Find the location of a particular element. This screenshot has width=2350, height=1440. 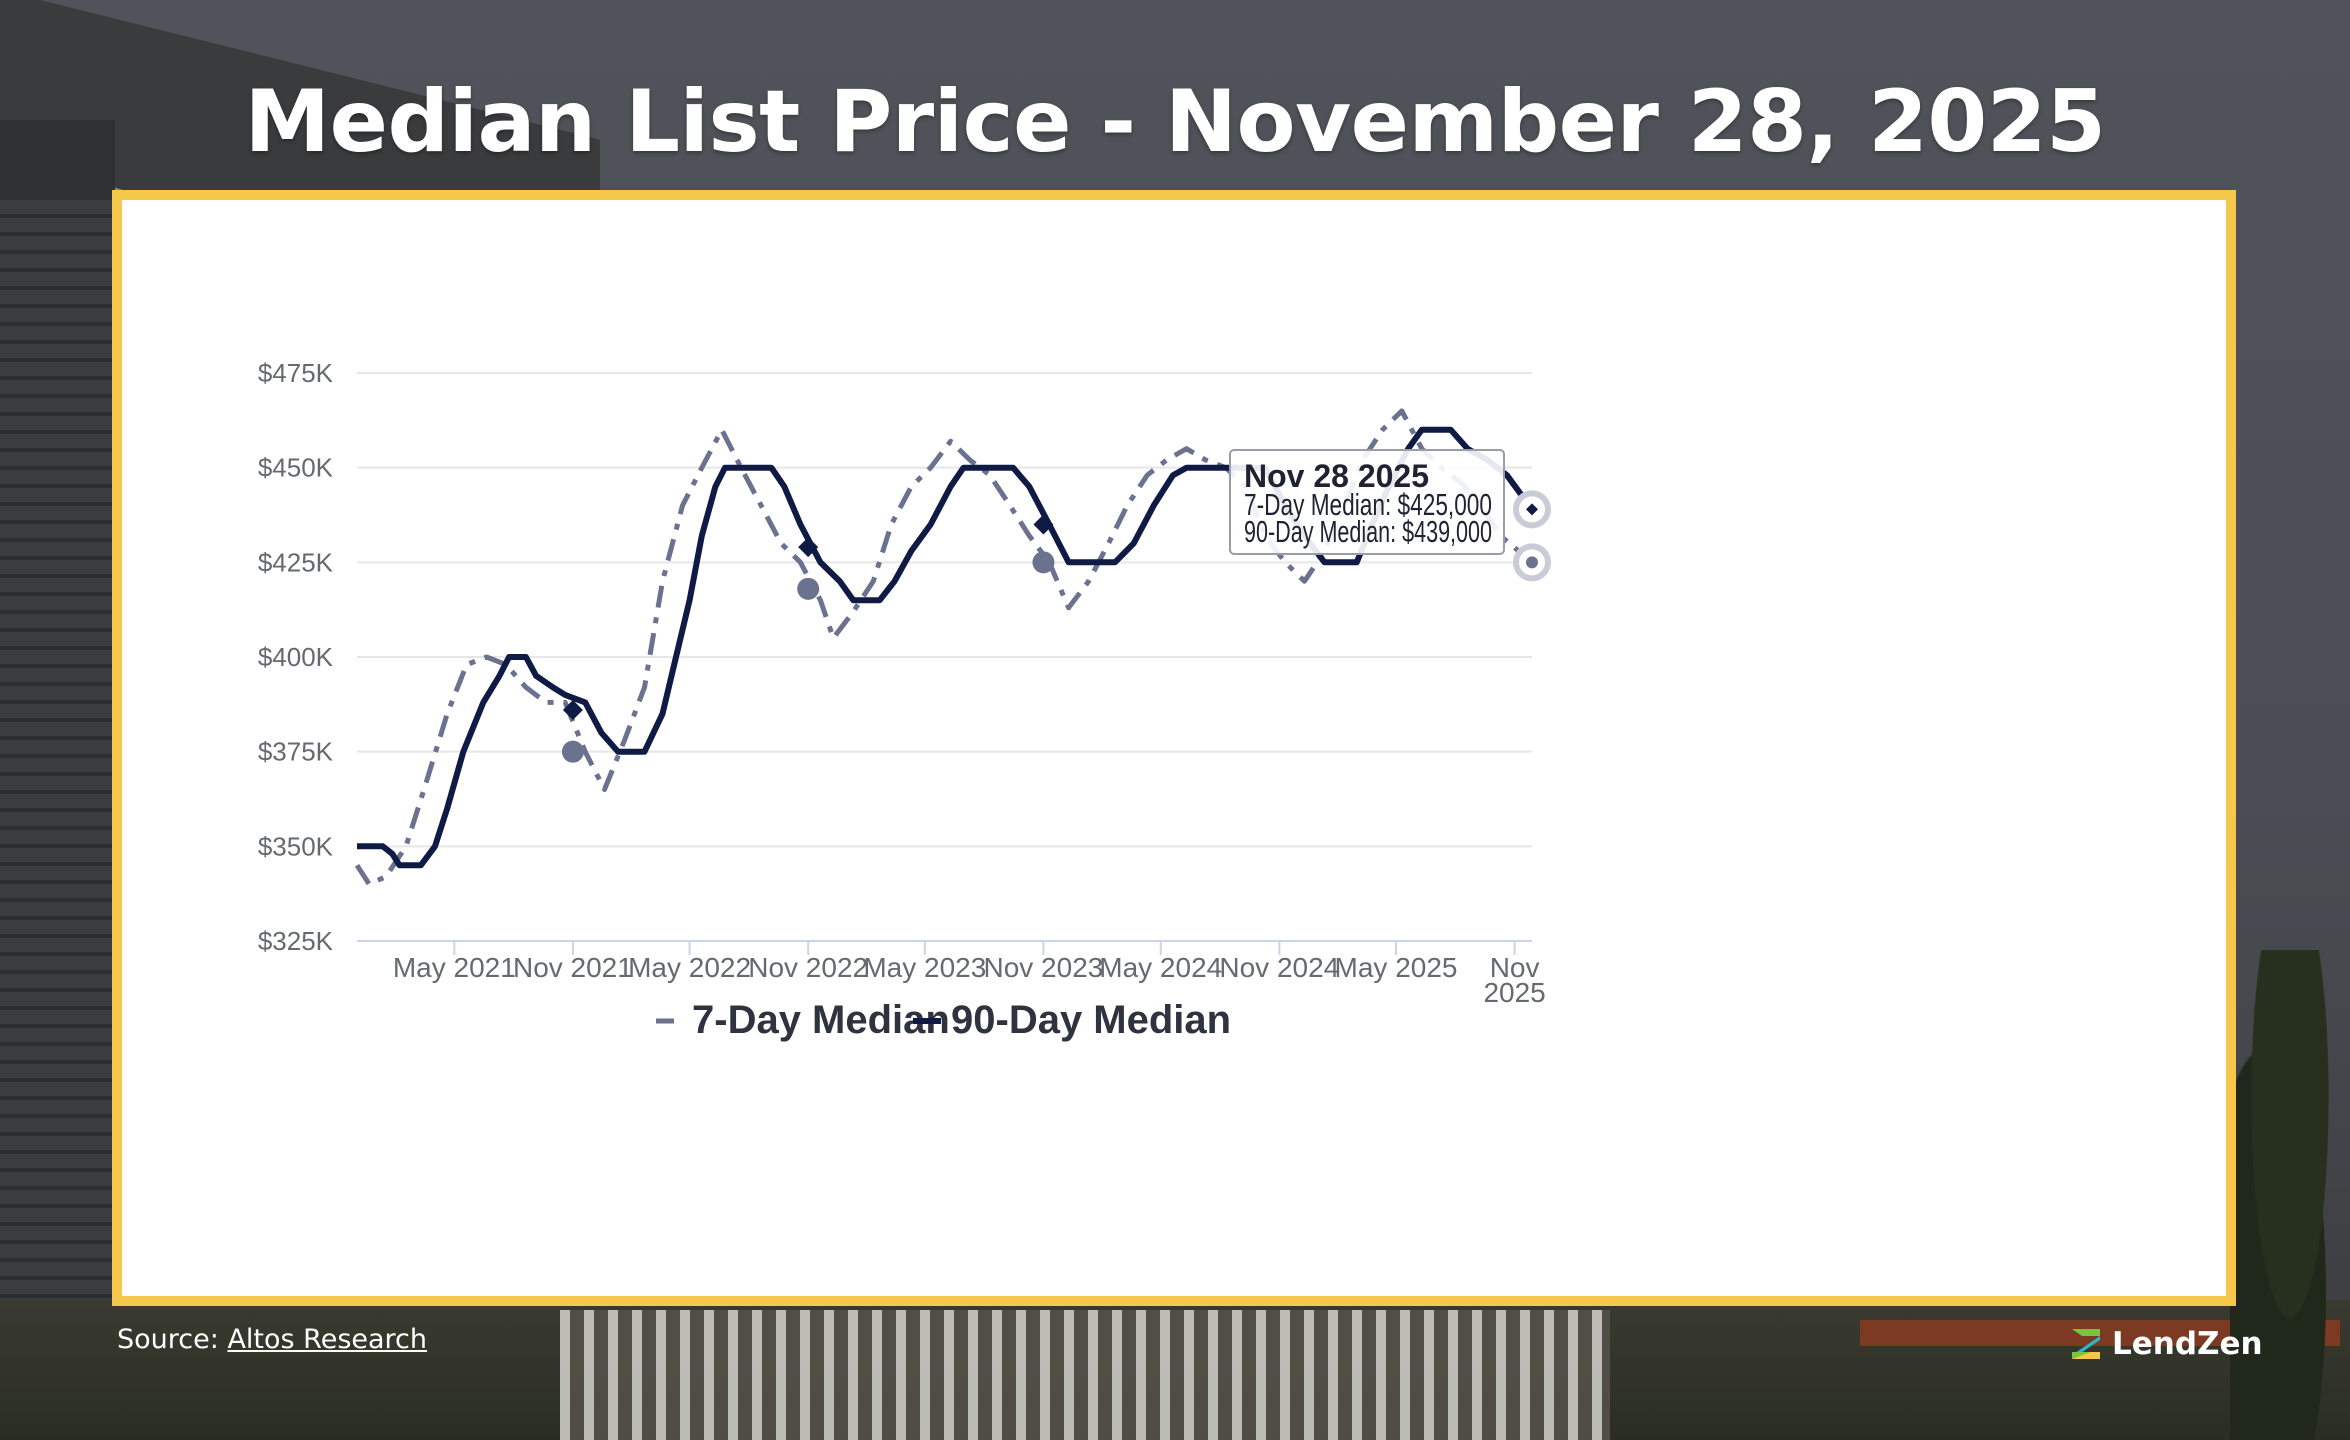

x-tick-label: May 2021 is located at coordinates (454, 967).